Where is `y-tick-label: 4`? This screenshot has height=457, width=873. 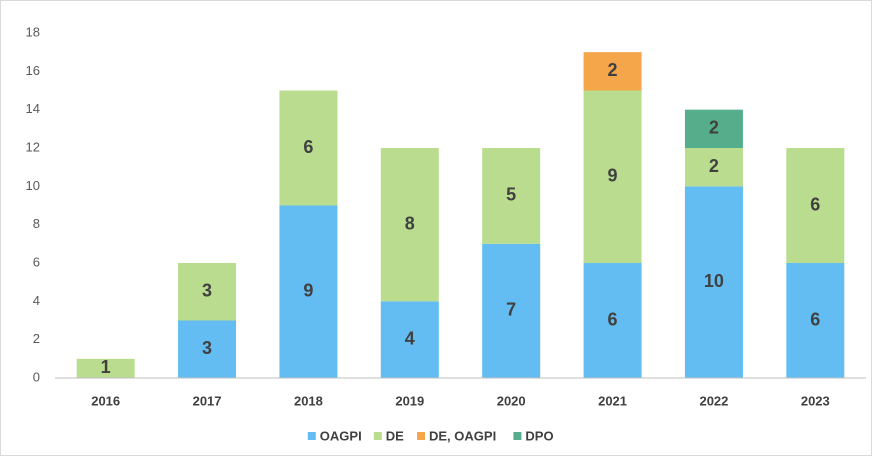 y-tick-label: 4 is located at coordinates (36, 300).